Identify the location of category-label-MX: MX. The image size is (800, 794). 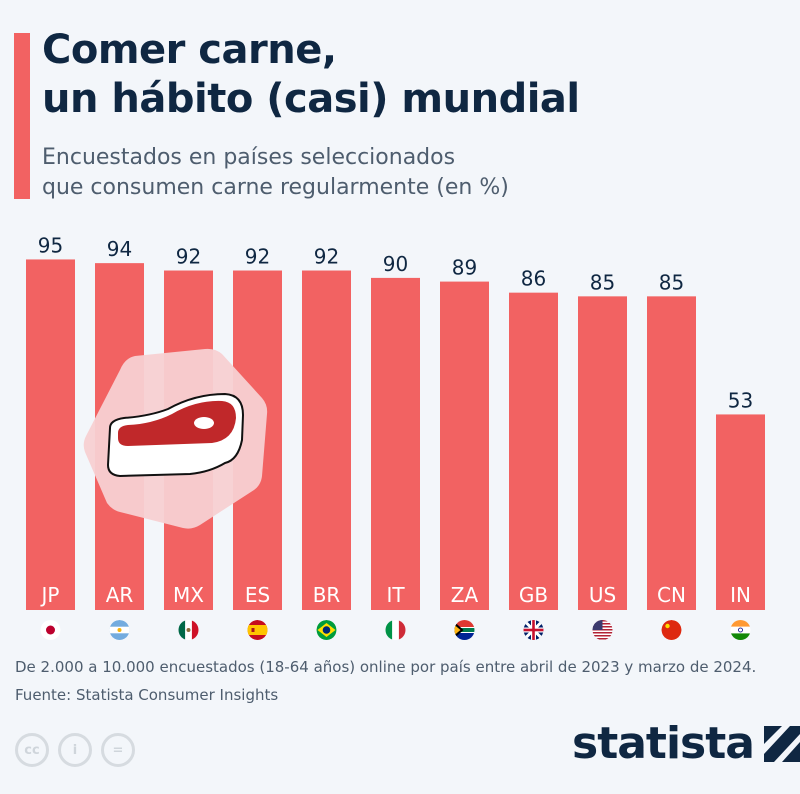
(188, 595).